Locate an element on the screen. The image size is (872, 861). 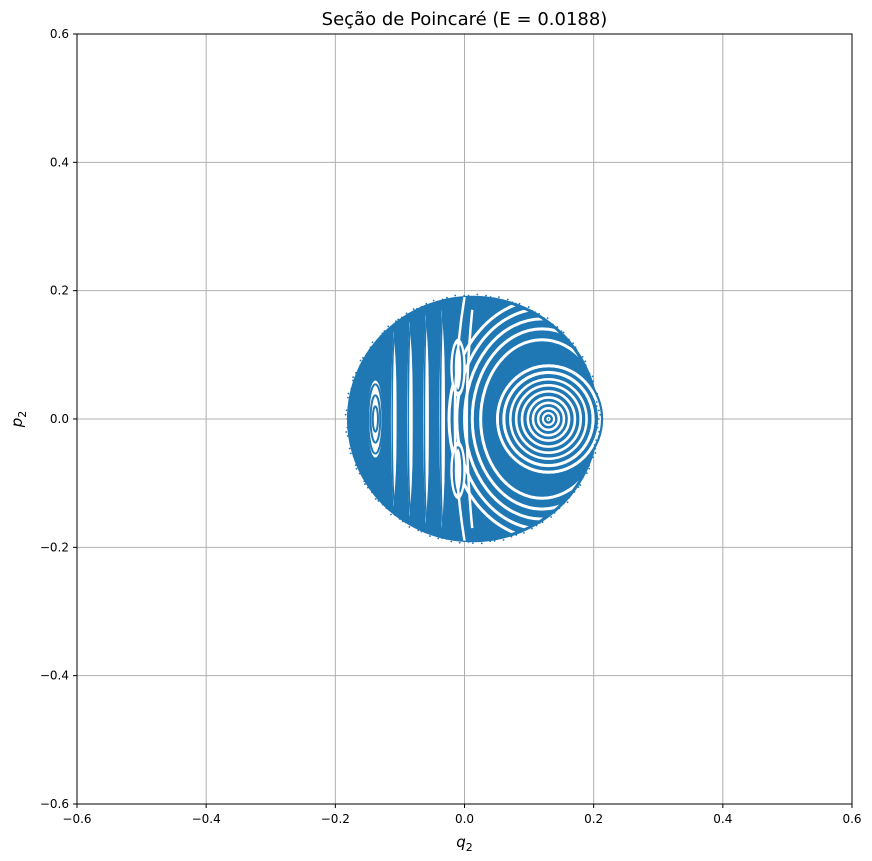
island-gap is located at coordinates (548, 419).